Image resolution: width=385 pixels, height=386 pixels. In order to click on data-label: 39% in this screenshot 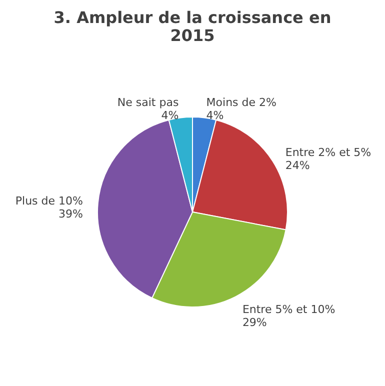, I will do `click(70, 214)`.